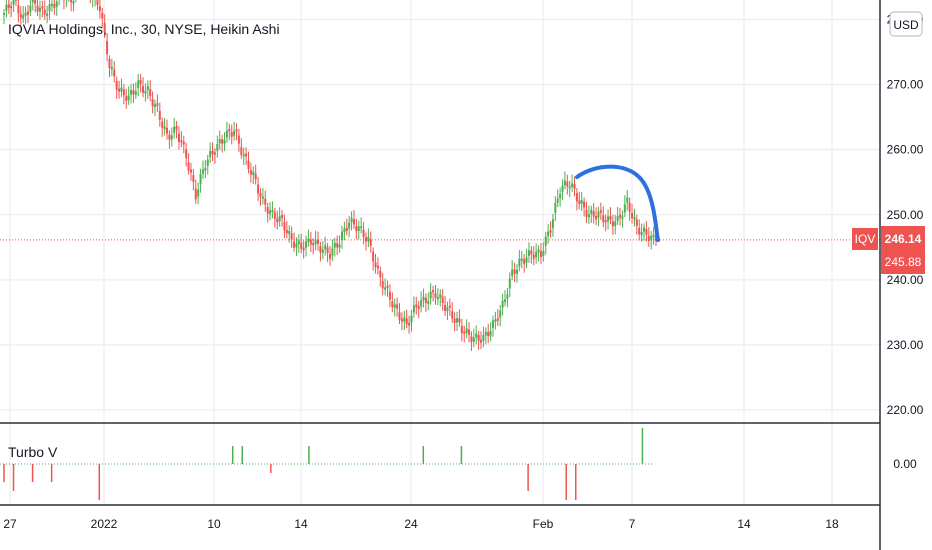 The width and height of the screenshot is (932, 550). Describe the element at coordinates (214, 524) in the screenshot. I see `time-tick-label: 10` at that location.